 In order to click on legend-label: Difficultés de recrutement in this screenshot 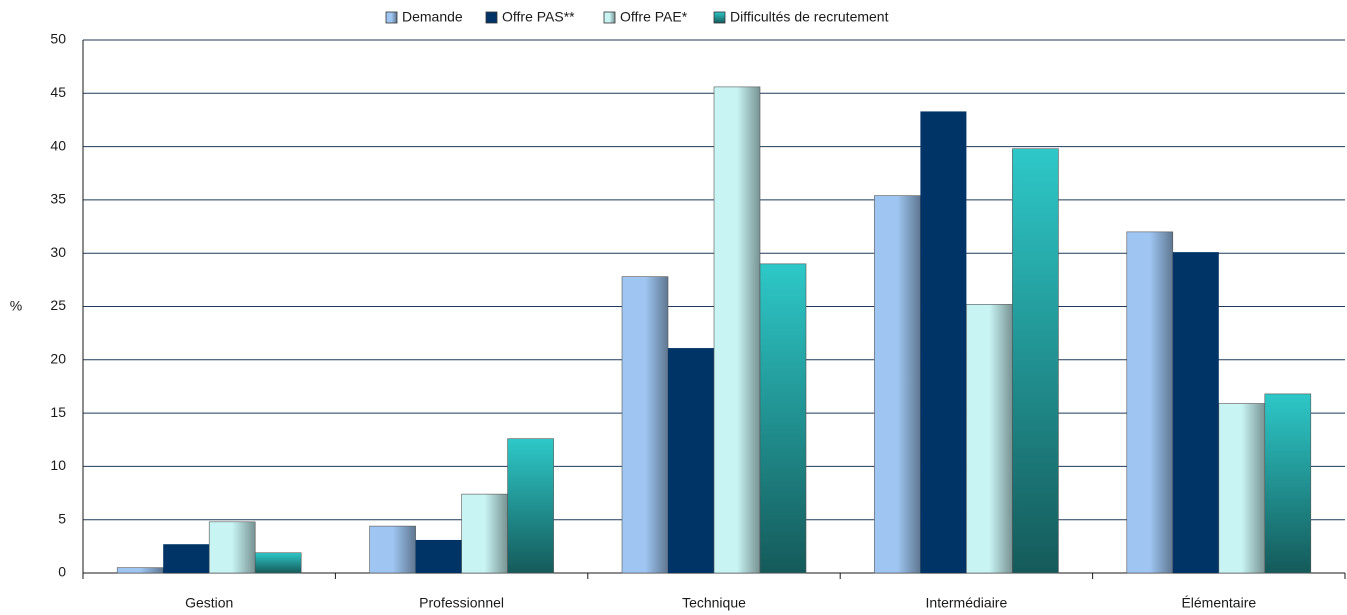, I will do `click(809, 17)`.